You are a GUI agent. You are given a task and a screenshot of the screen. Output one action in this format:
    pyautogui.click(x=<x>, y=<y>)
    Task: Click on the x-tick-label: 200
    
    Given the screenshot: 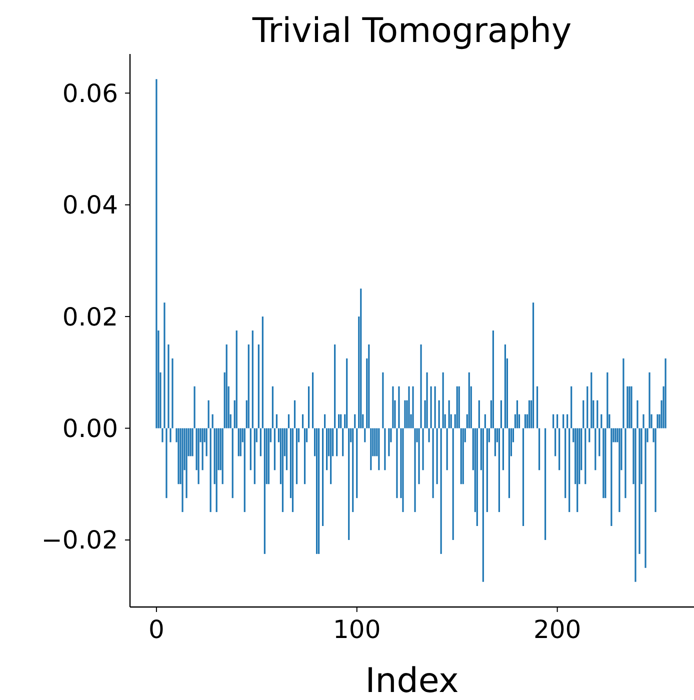 What is the action you would take?
    pyautogui.click(x=557, y=629)
    